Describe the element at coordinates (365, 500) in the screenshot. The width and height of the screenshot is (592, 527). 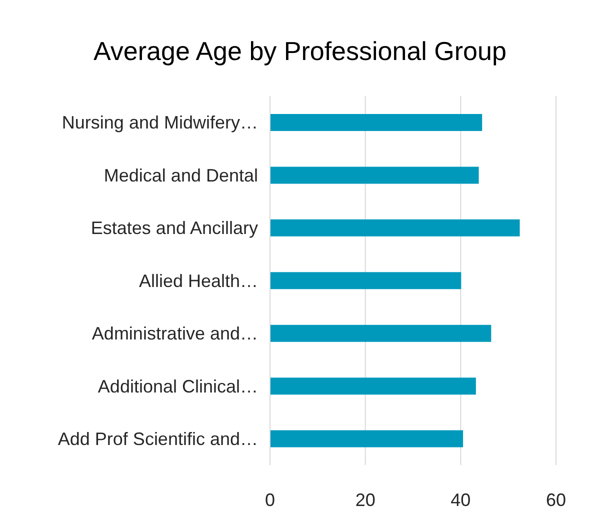
I see `x-tick-label: 20` at that location.